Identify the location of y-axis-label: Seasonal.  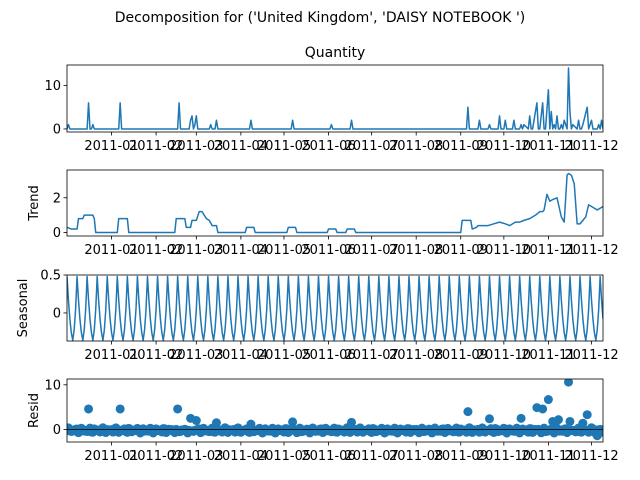
(23, 308).